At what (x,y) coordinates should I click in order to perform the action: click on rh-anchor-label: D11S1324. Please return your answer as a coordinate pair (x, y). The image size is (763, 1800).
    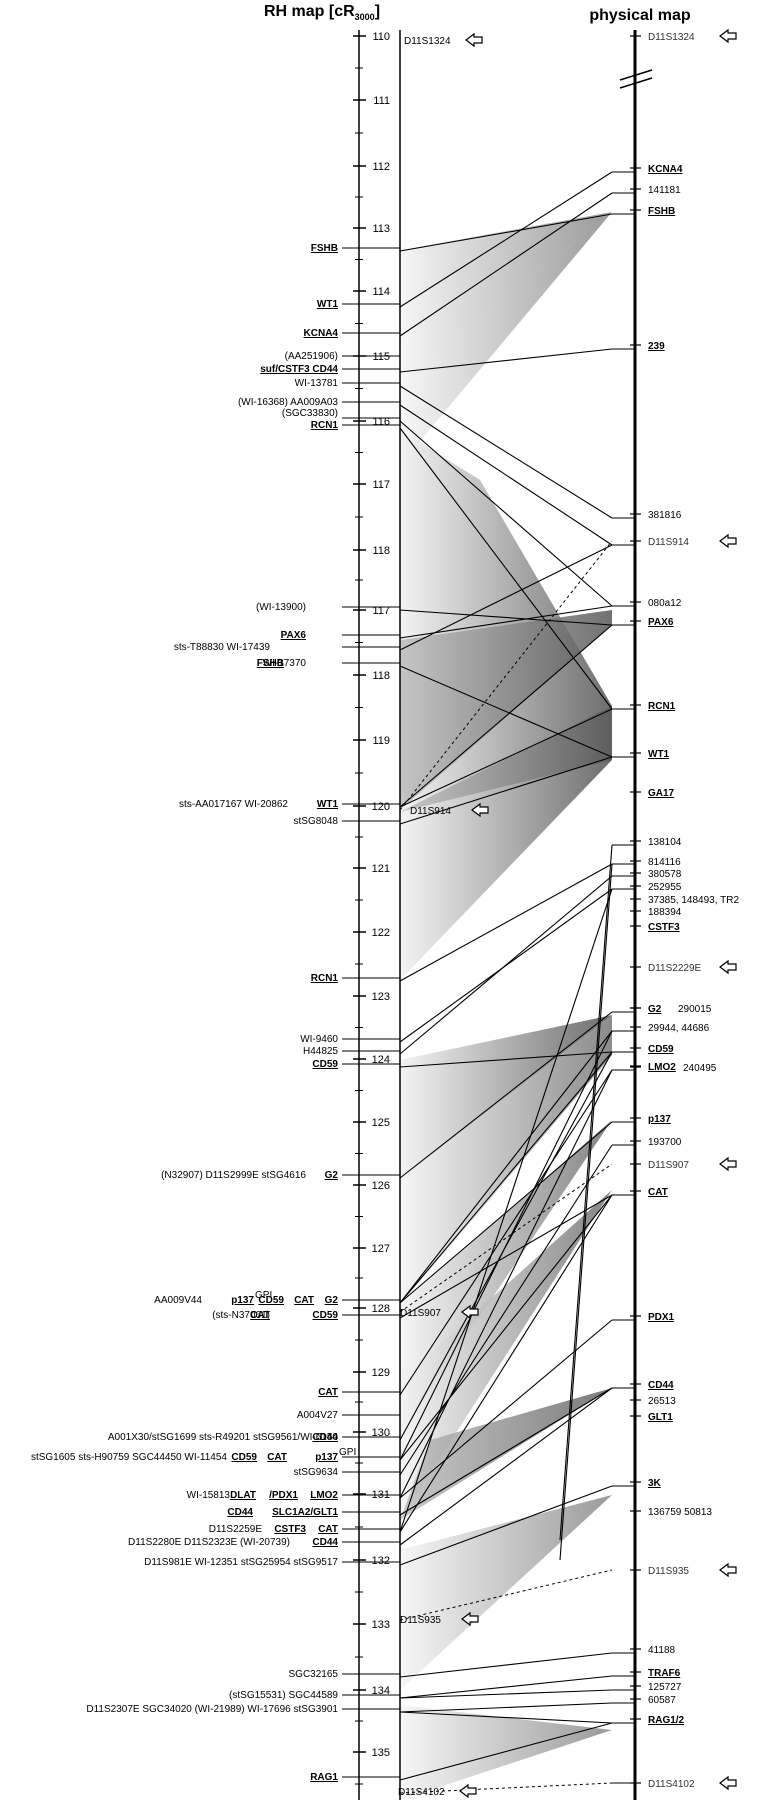
    Looking at the image, I should click on (427, 41).